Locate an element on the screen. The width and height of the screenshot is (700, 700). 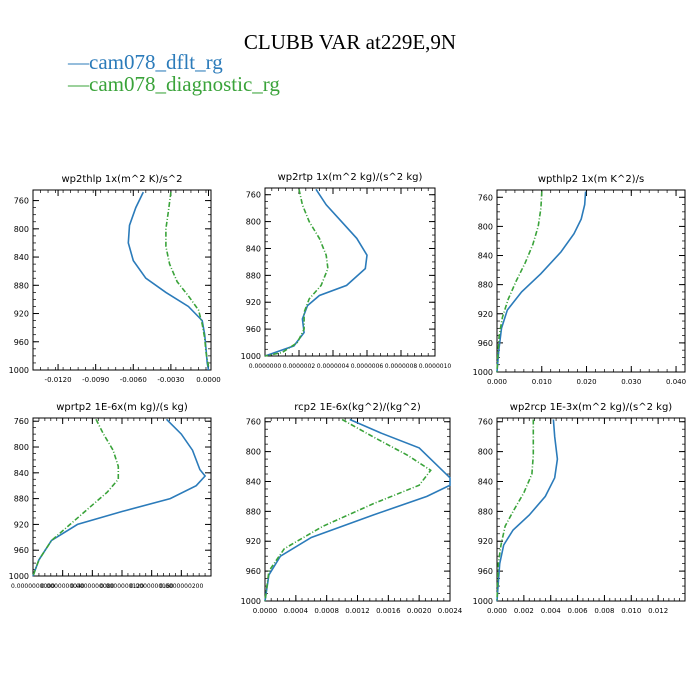
x-tick-label: 0.0000000000 is located at coordinates (33, 586).